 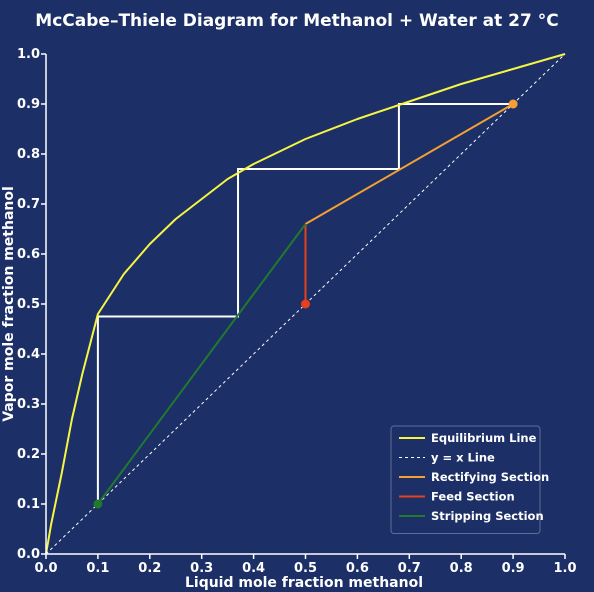 What do you see at coordinates (28, 204) in the screenshot?
I see `y-tick-label: 0.7` at bounding box center [28, 204].